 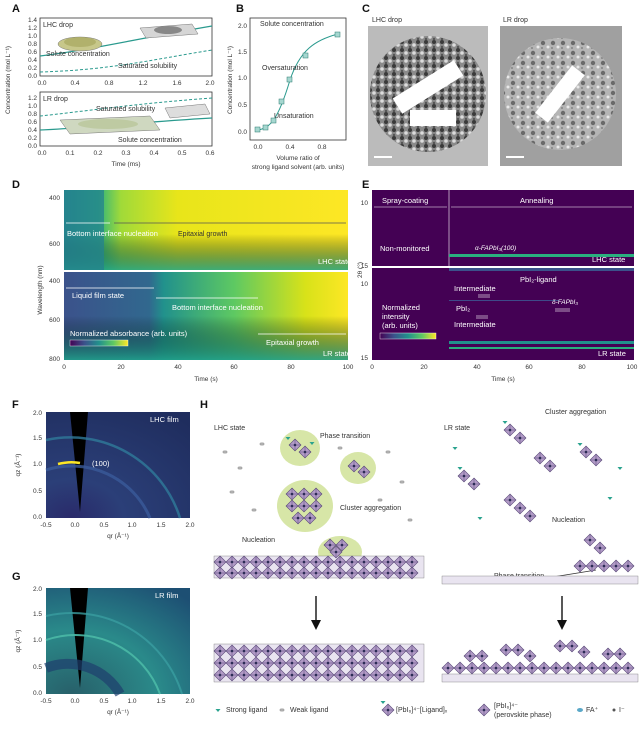 I want to click on panel-b-frame, so click(x=298, y=79).